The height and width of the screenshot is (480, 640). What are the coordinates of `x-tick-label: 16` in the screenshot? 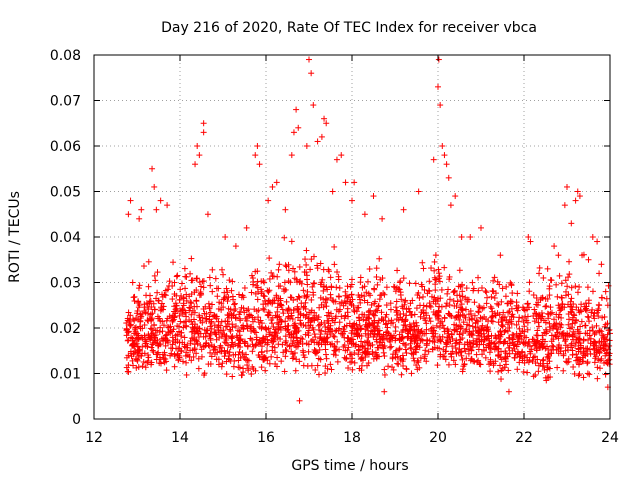 It's located at (266, 438).